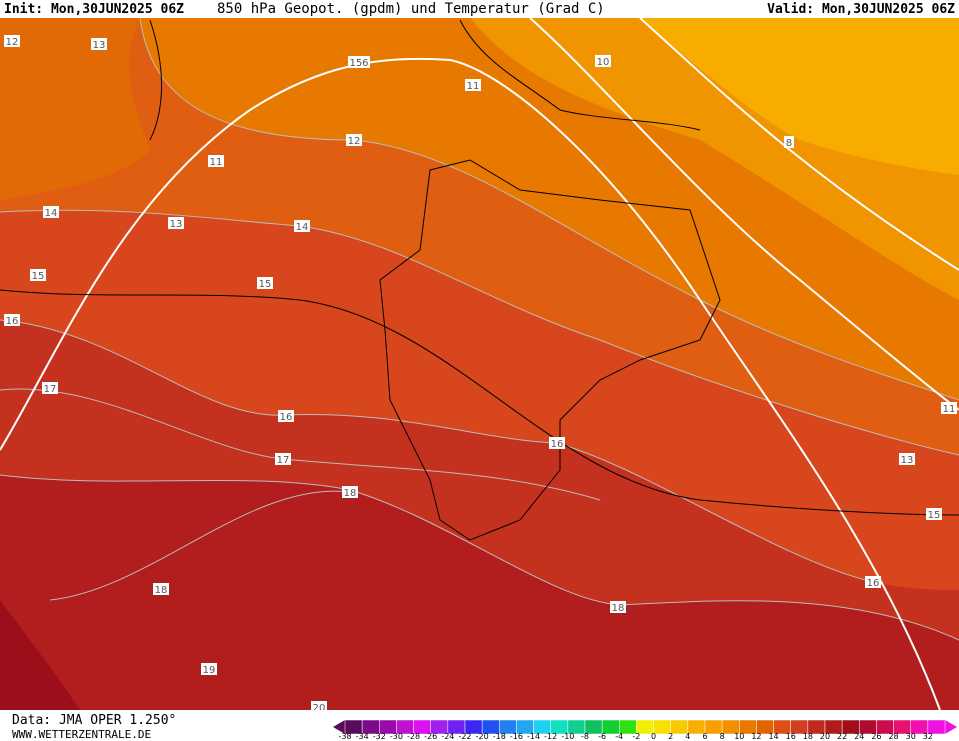 Image resolution: width=959 pixels, height=741 pixels. What do you see at coordinates (447, 736) in the screenshot?
I see `legend-label: -24` at bounding box center [447, 736].